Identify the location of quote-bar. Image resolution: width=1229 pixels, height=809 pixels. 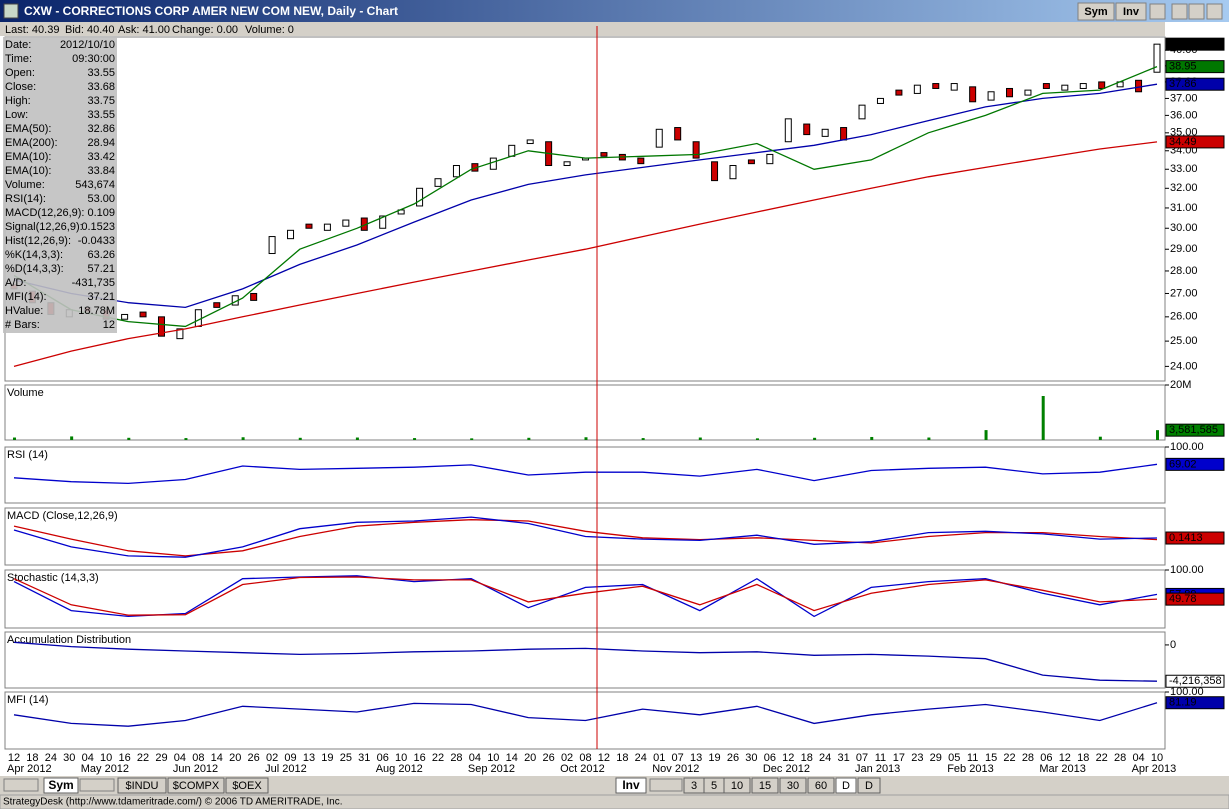
(582, 29).